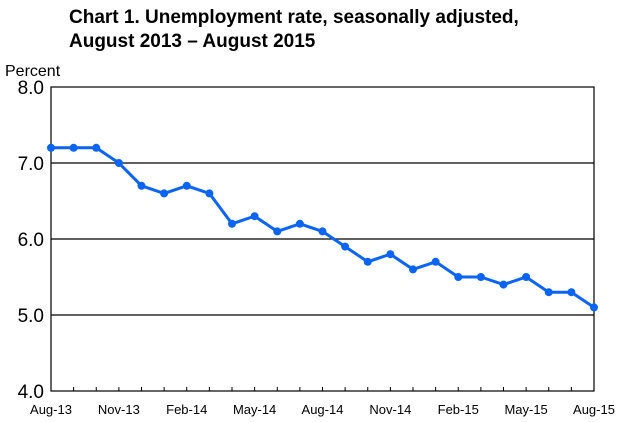  Describe the element at coordinates (192, 41) in the screenshot. I see `chart-title-line2: August 2013 – August 2015` at that location.